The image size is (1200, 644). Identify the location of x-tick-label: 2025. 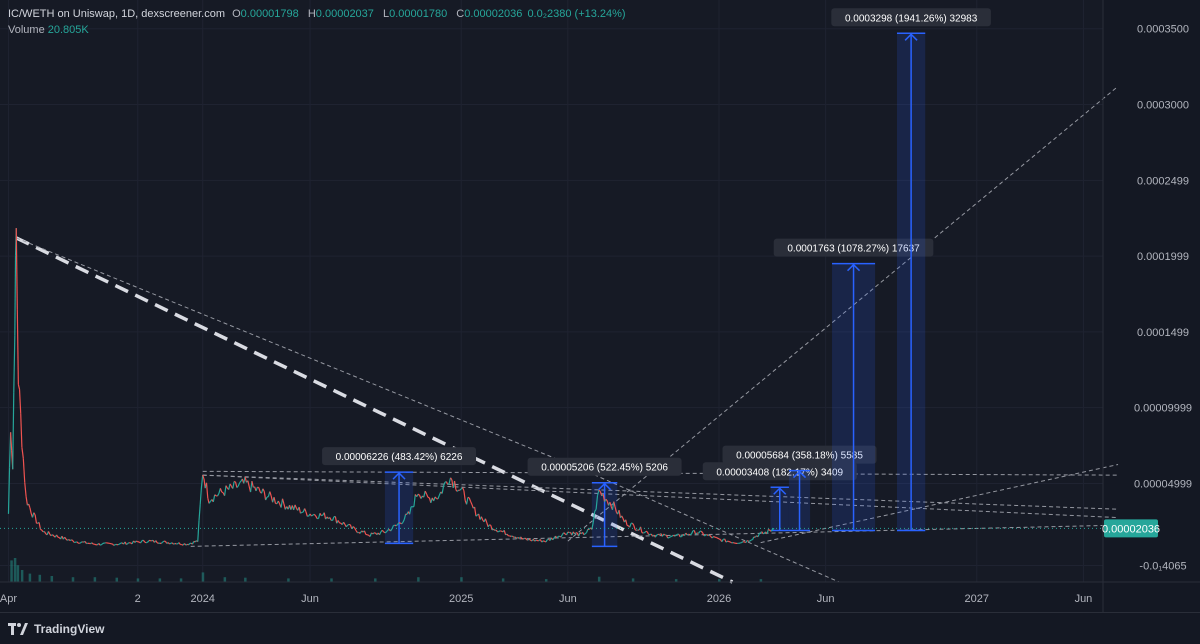
(461, 599).